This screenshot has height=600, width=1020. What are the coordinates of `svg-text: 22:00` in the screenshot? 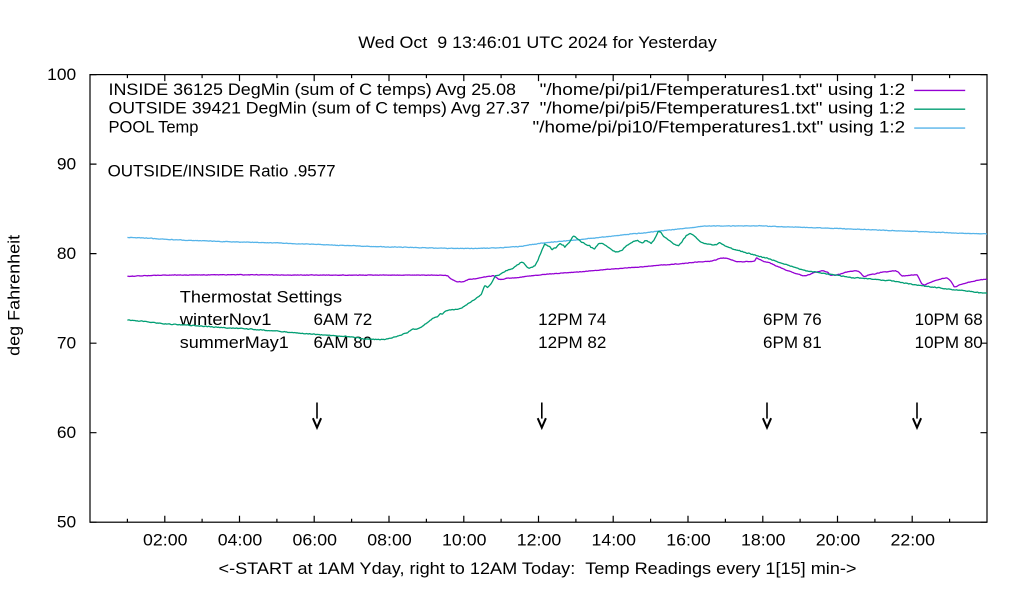 It's located at (913, 540).